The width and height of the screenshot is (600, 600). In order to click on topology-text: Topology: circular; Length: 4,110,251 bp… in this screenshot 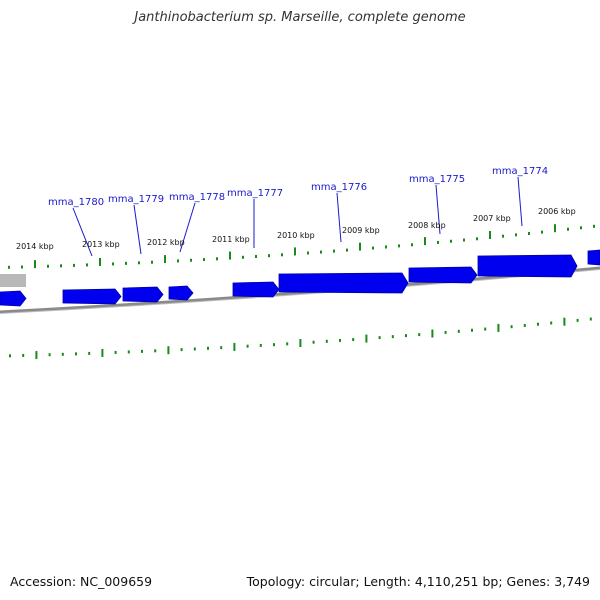, I will do `click(418, 581)`.